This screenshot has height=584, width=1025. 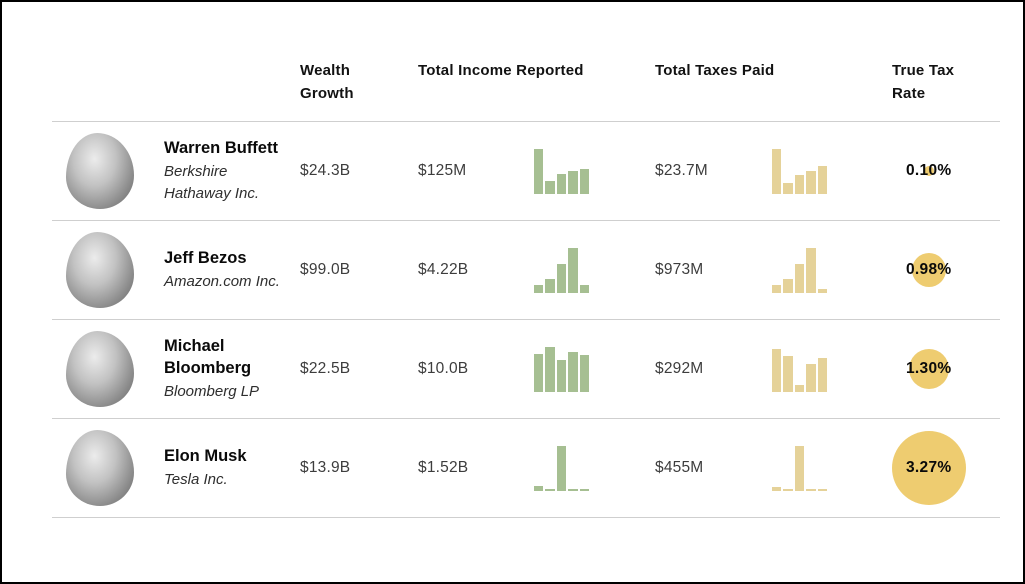 I want to click on person-name: Elon Musk, so click(x=205, y=455).